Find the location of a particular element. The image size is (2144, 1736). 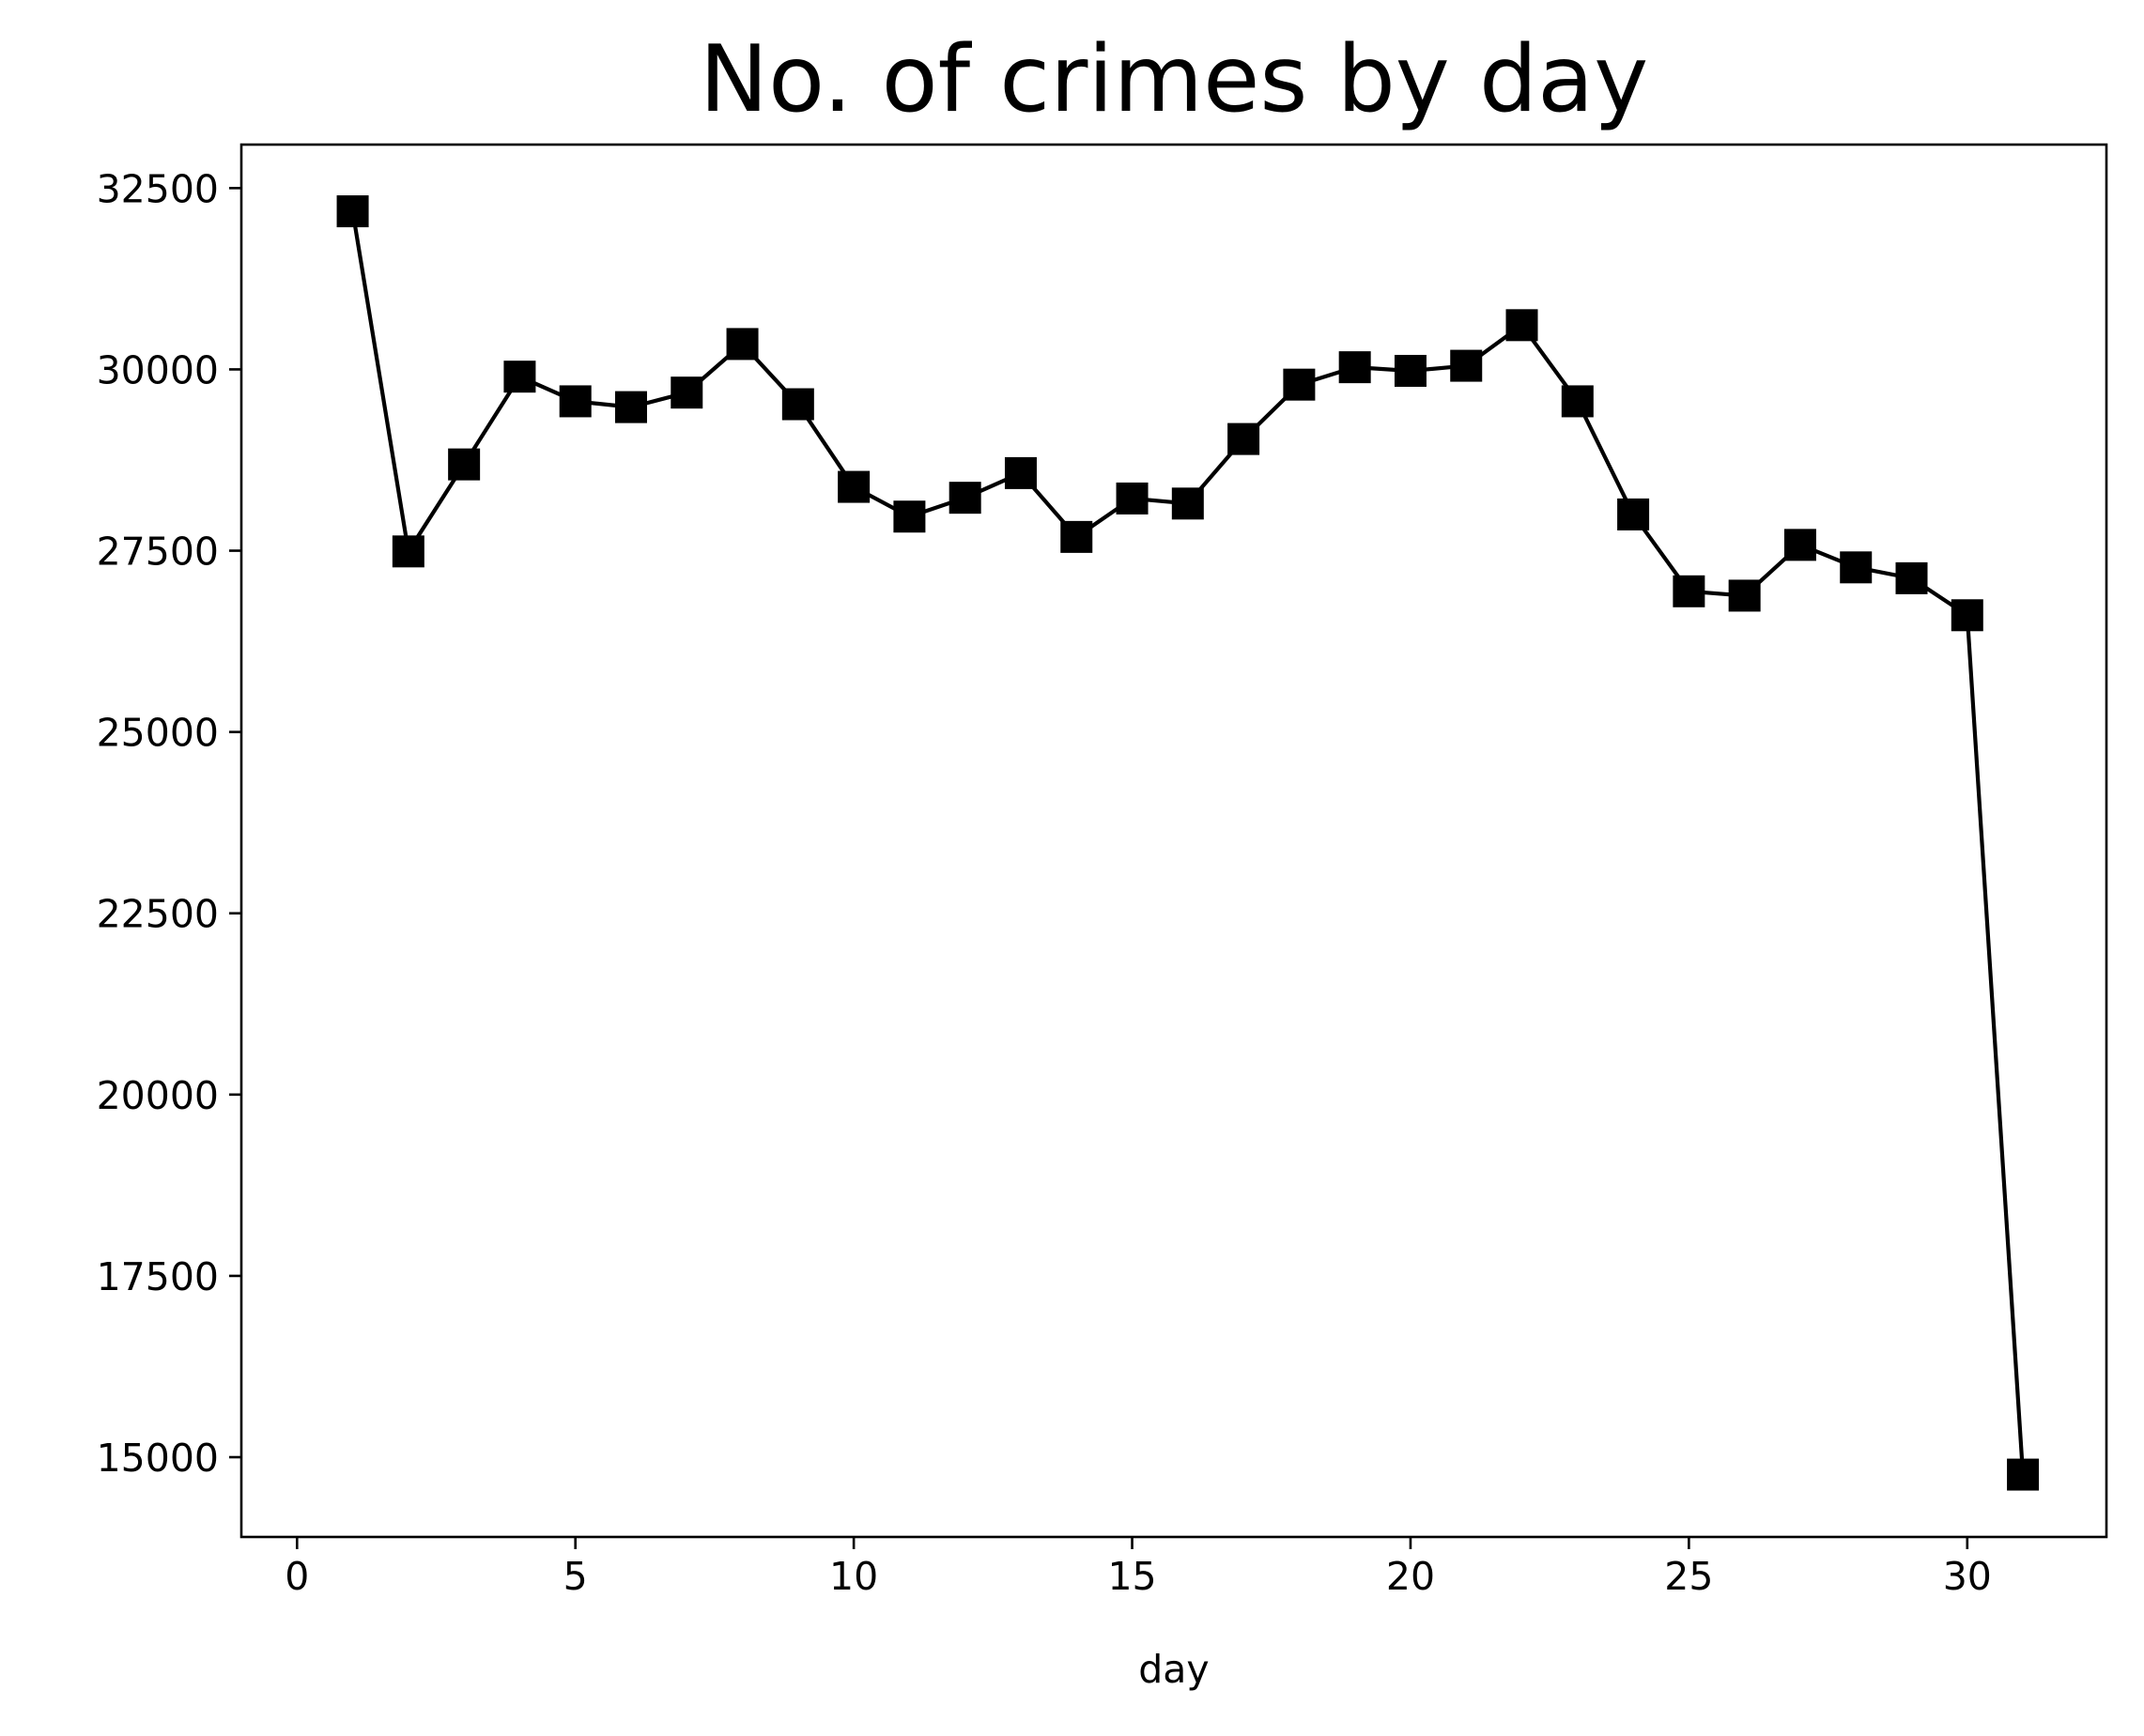

x-tick-label: 10 is located at coordinates (853, 1576).